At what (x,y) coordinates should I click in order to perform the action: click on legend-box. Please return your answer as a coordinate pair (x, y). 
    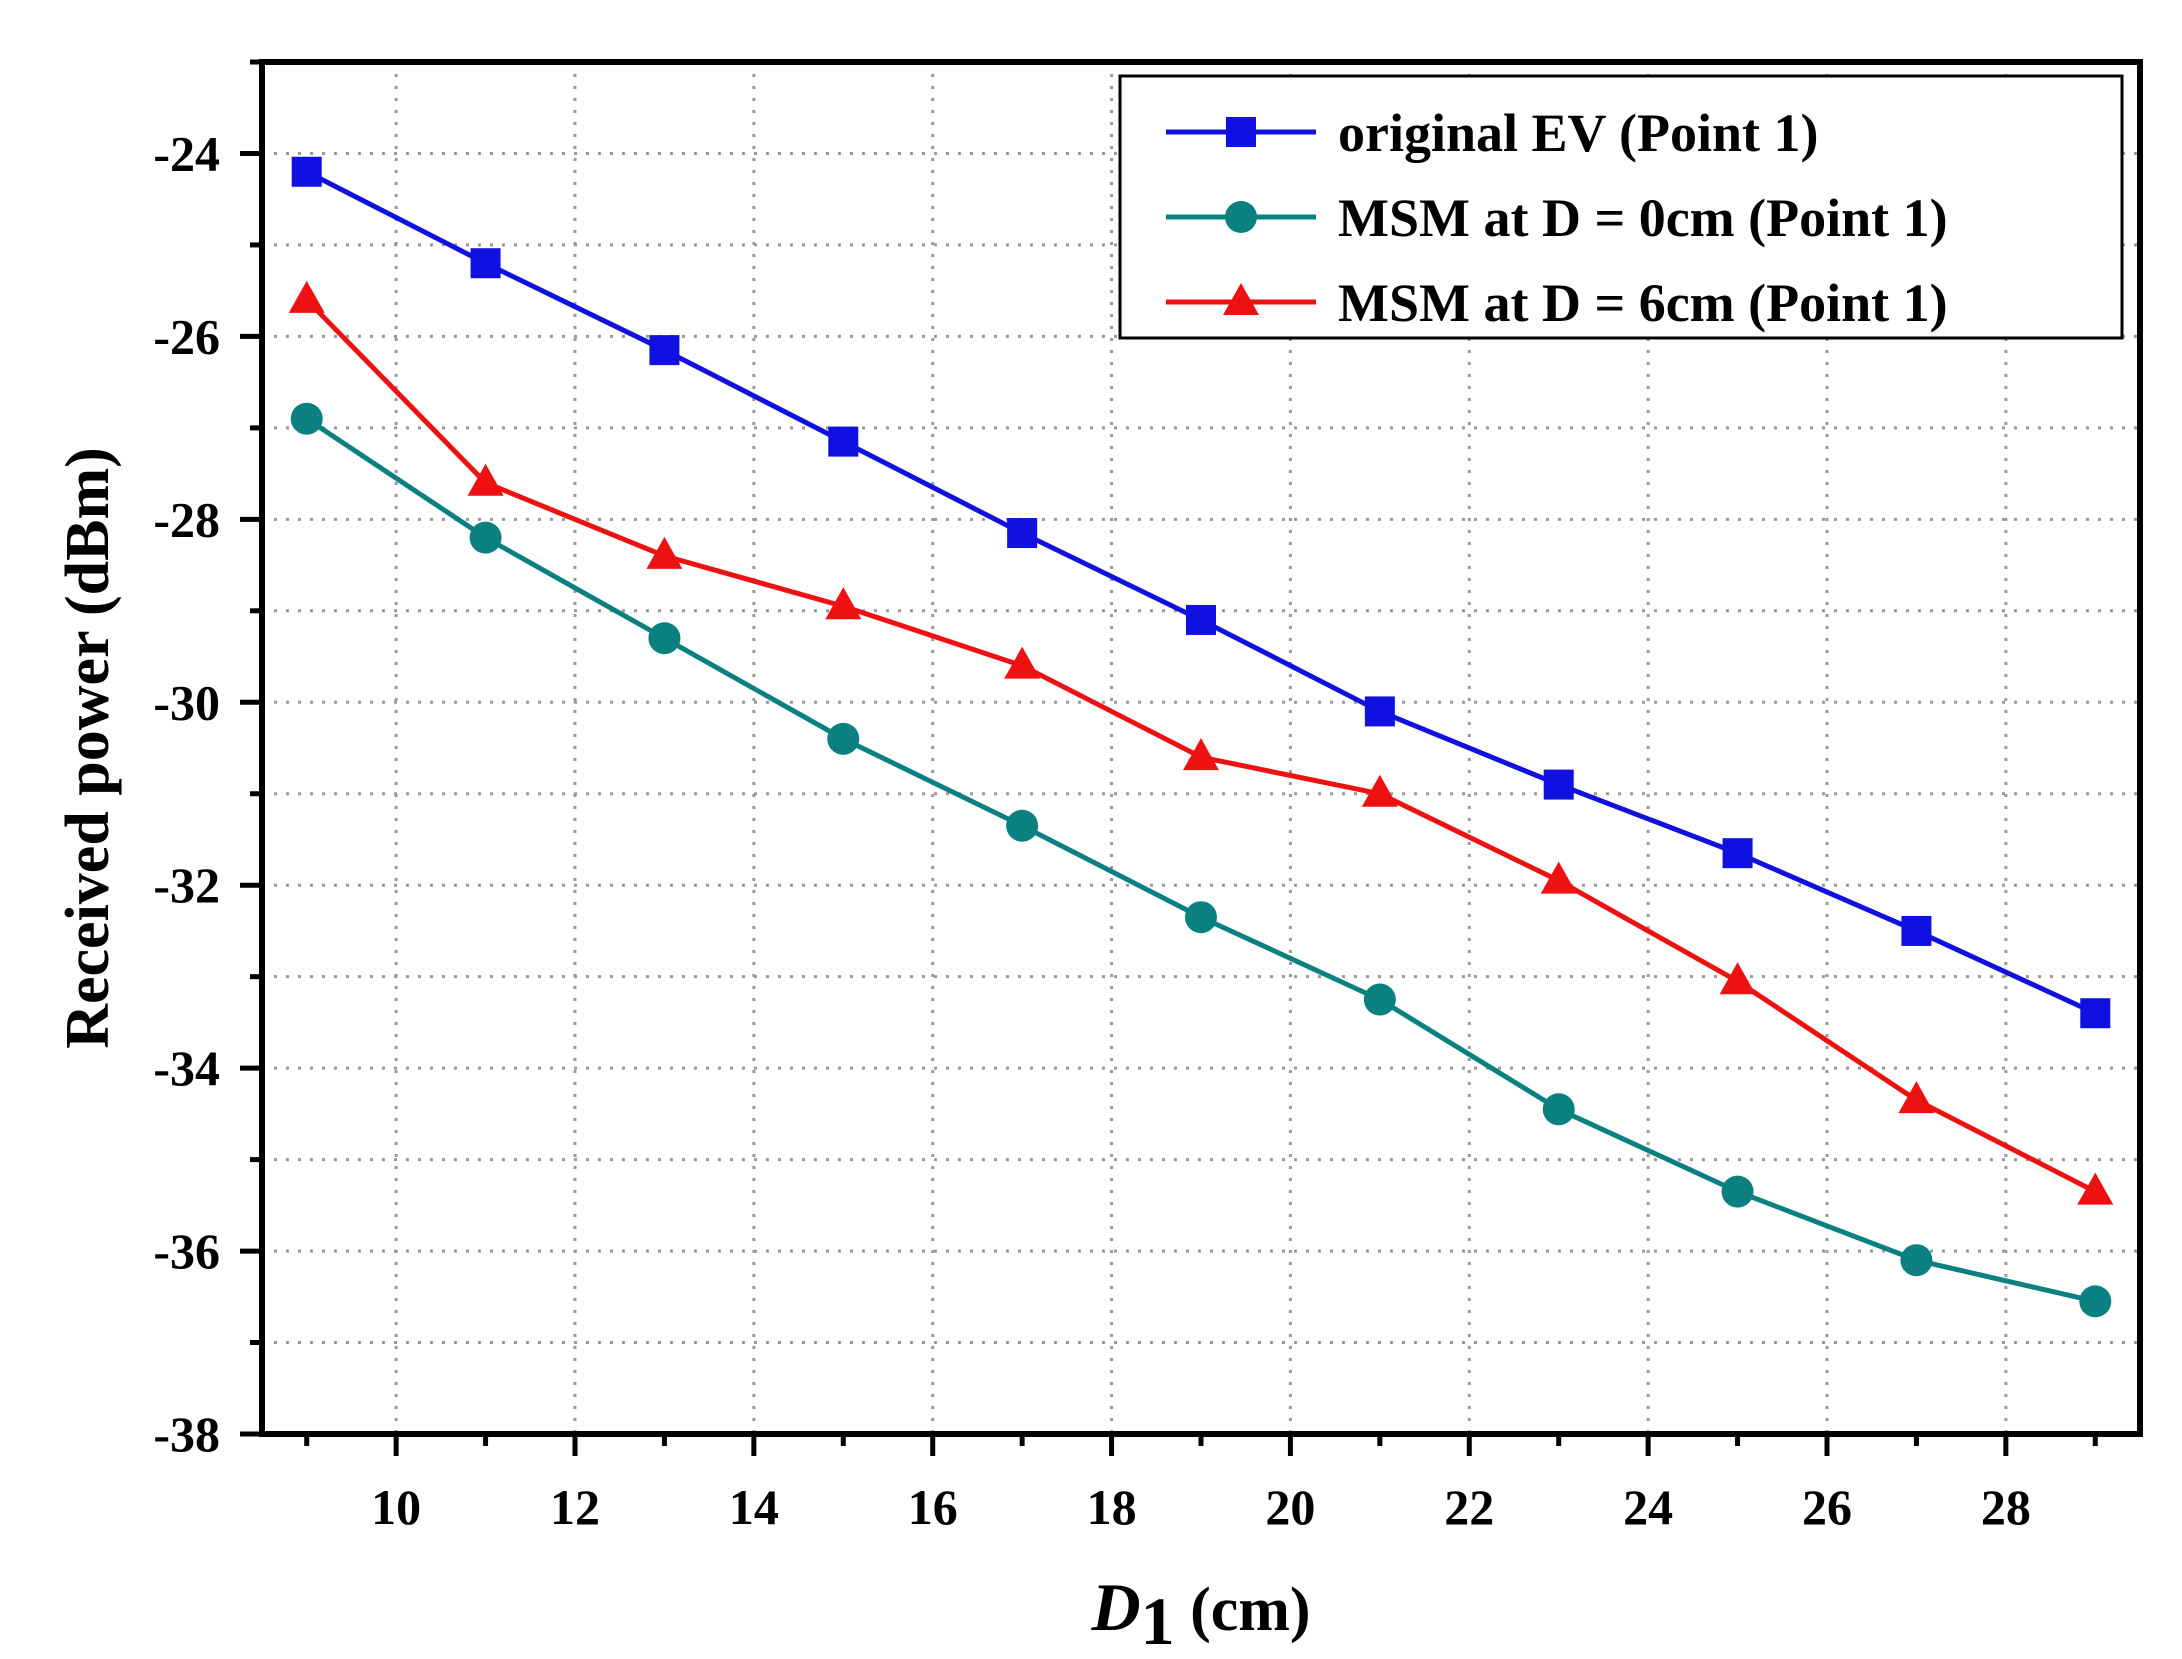
    Looking at the image, I should click on (1621, 207).